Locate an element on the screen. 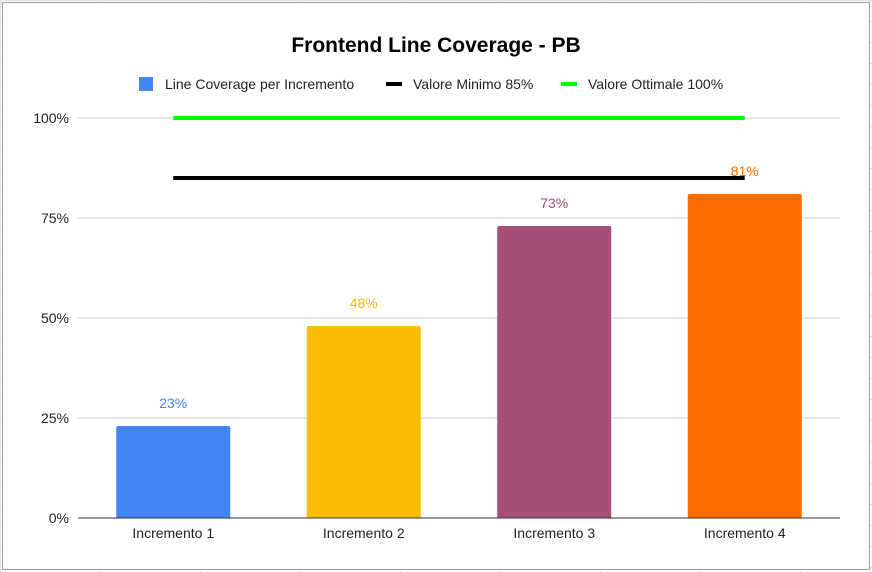 The height and width of the screenshot is (572, 872). x-tick-label: Incremento 1 is located at coordinates (173, 533).